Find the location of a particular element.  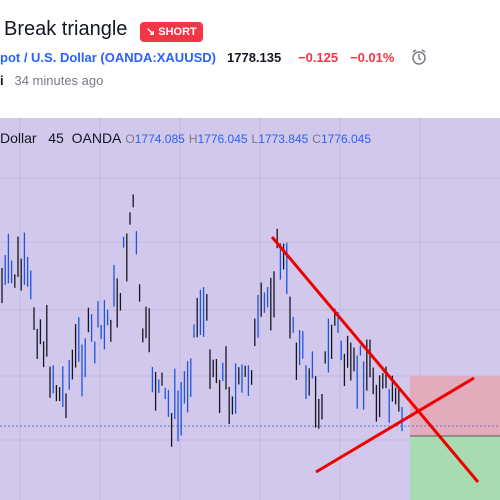

short-badge: ↘ SHORT is located at coordinates (171, 32).